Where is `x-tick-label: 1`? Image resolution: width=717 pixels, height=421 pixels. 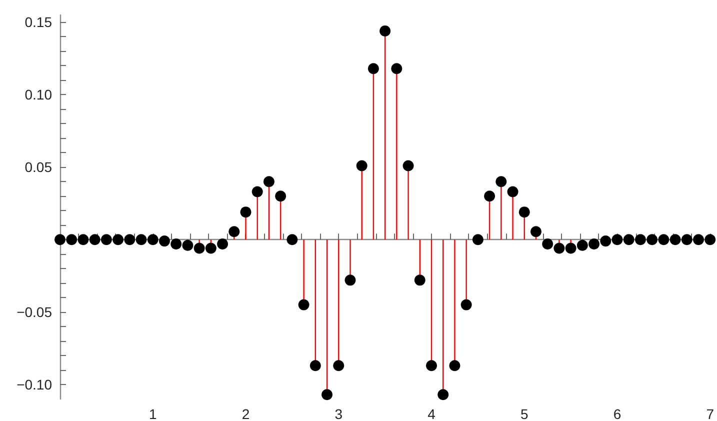
x-tick-label: 1 is located at coordinates (152, 413).